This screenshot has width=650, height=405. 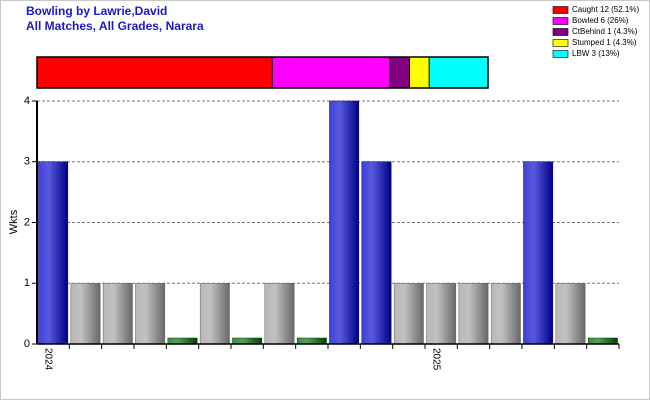 What do you see at coordinates (48, 359) in the screenshot?
I see `x-tick-label: 2024` at bounding box center [48, 359].